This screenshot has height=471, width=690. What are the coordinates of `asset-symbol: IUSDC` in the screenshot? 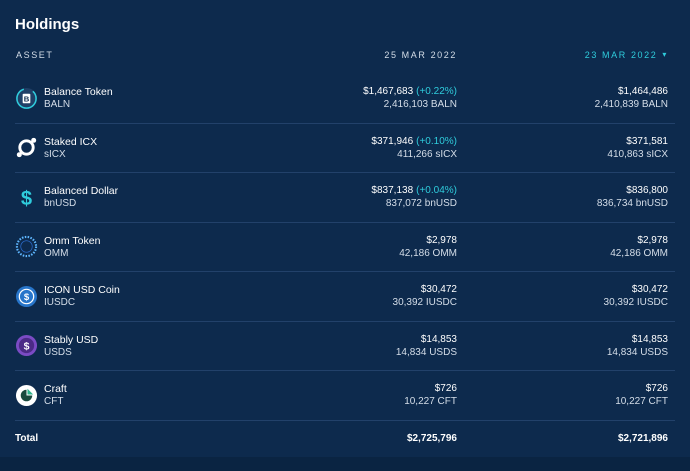 It's located at (60, 302).